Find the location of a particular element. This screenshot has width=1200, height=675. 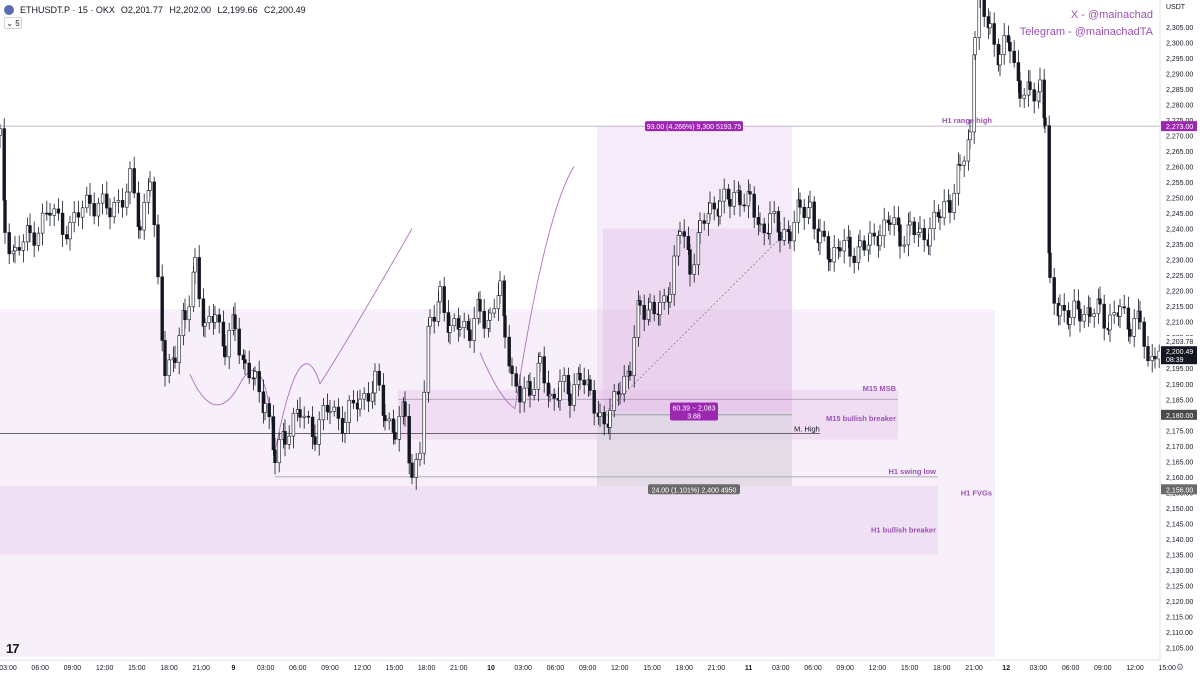

last-price-bg is located at coordinates (1179, 355).